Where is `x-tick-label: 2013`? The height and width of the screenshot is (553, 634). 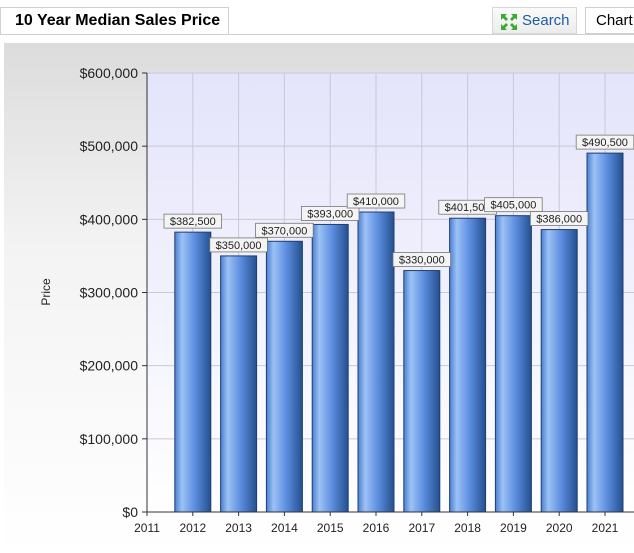
x-tick-label: 2013 is located at coordinates (238, 528).